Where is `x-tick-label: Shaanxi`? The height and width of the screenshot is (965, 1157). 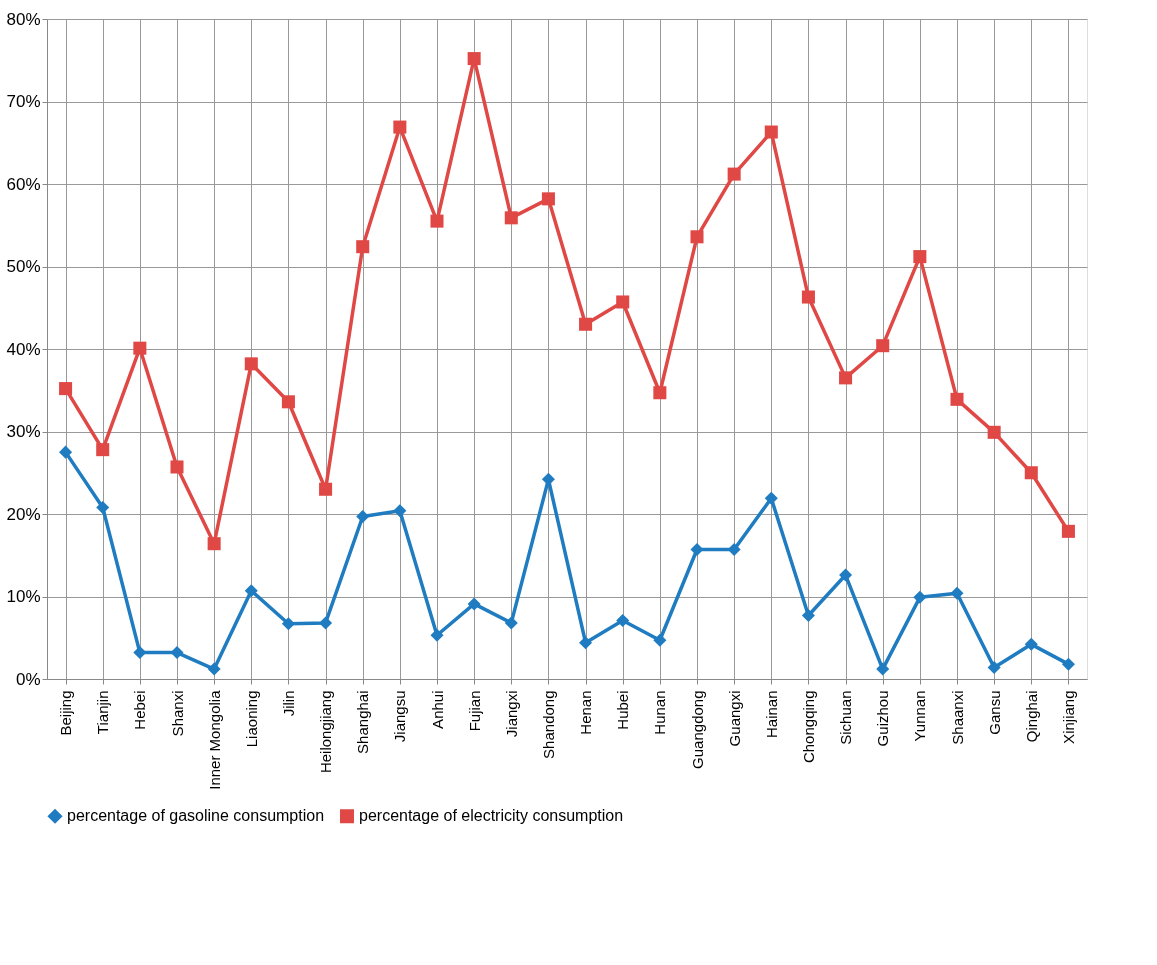 x-tick-label: Shaanxi is located at coordinates (957, 717).